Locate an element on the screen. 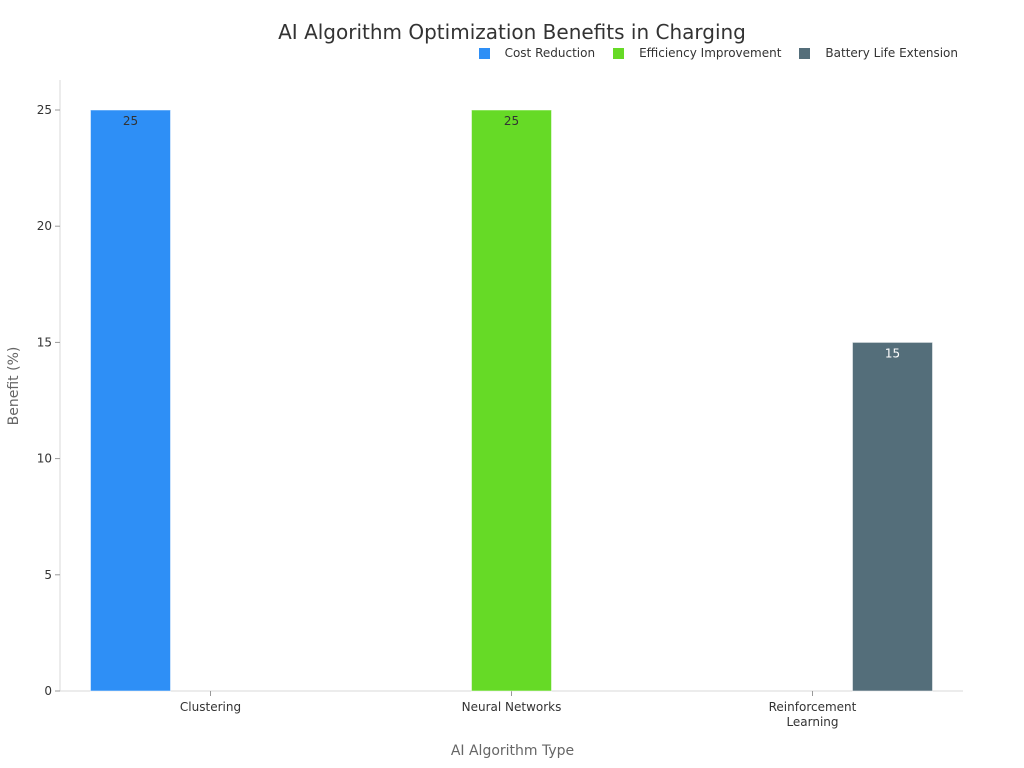 Image resolution: width=1024 pixels, height=768 pixels. bar-cost-reduction is located at coordinates (130, 400).